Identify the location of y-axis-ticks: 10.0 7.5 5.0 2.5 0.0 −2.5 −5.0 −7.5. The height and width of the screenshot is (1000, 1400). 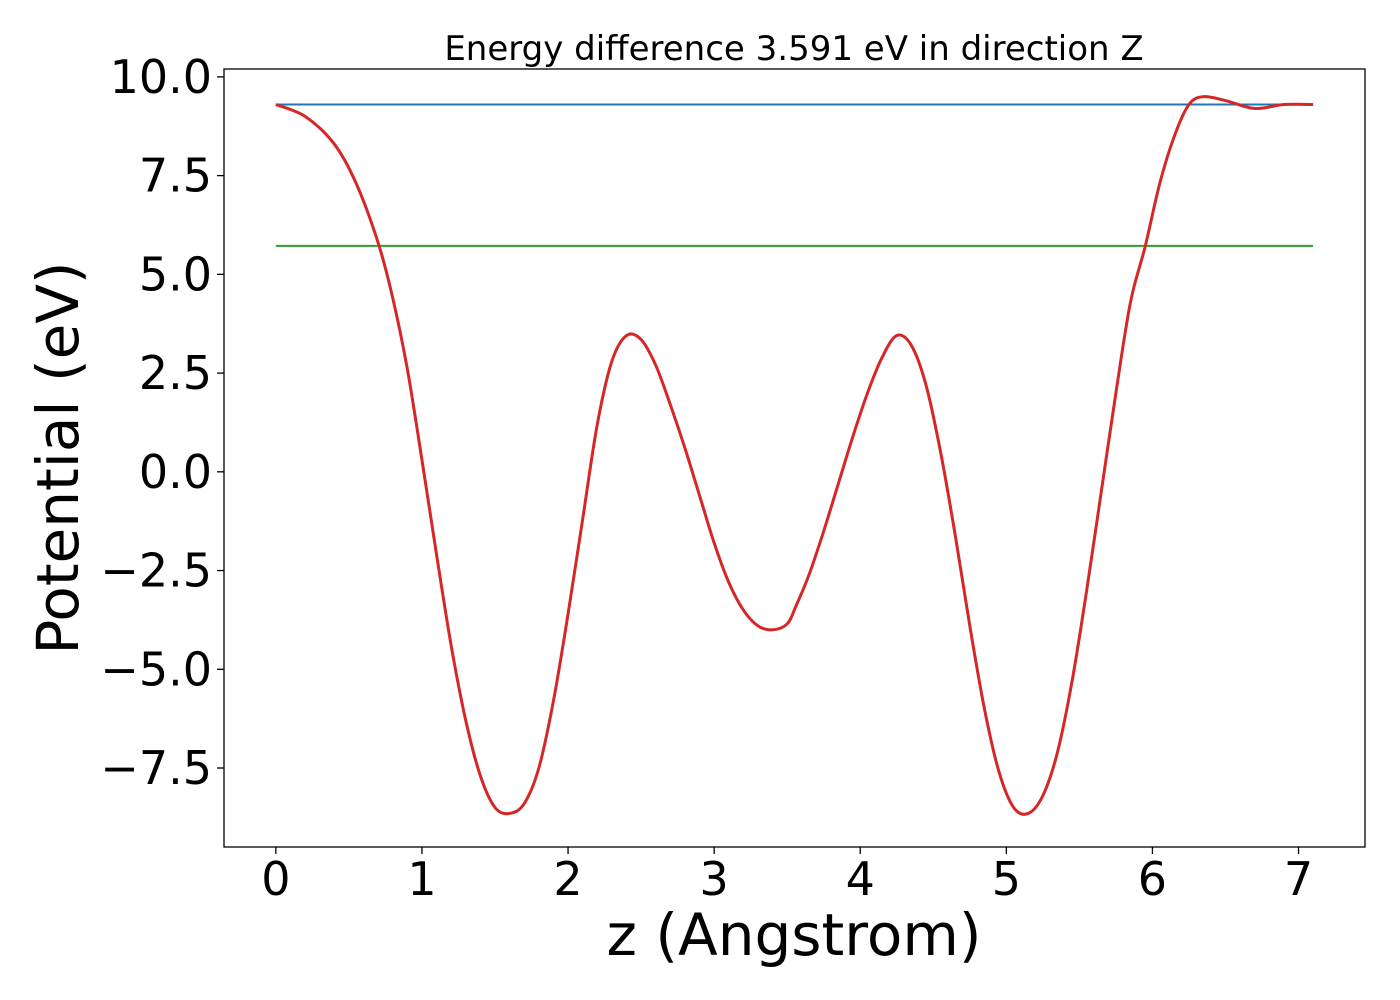
(162, 422).